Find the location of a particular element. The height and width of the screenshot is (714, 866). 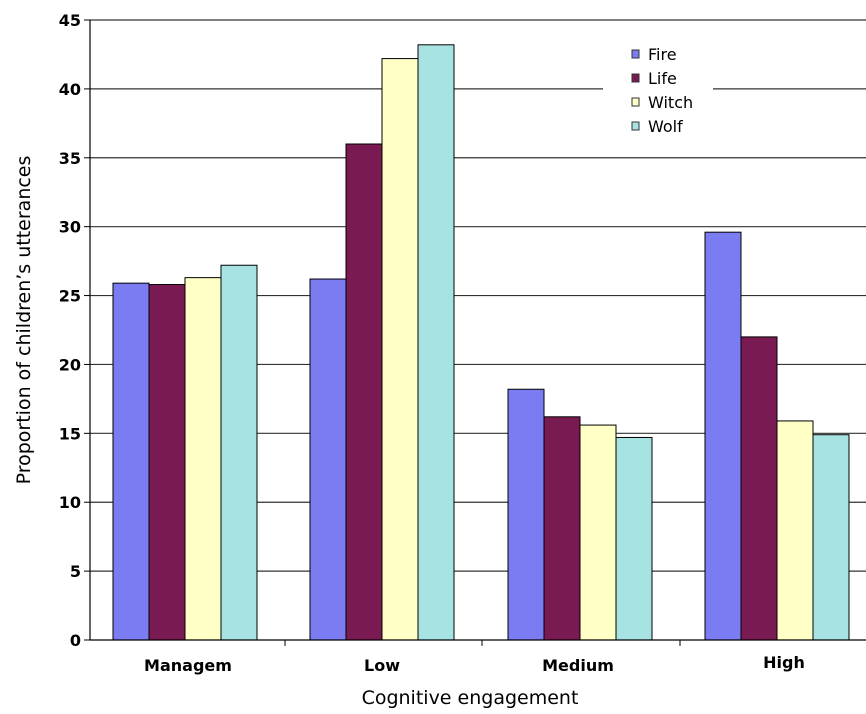

legend-background is located at coordinates (658, 90).